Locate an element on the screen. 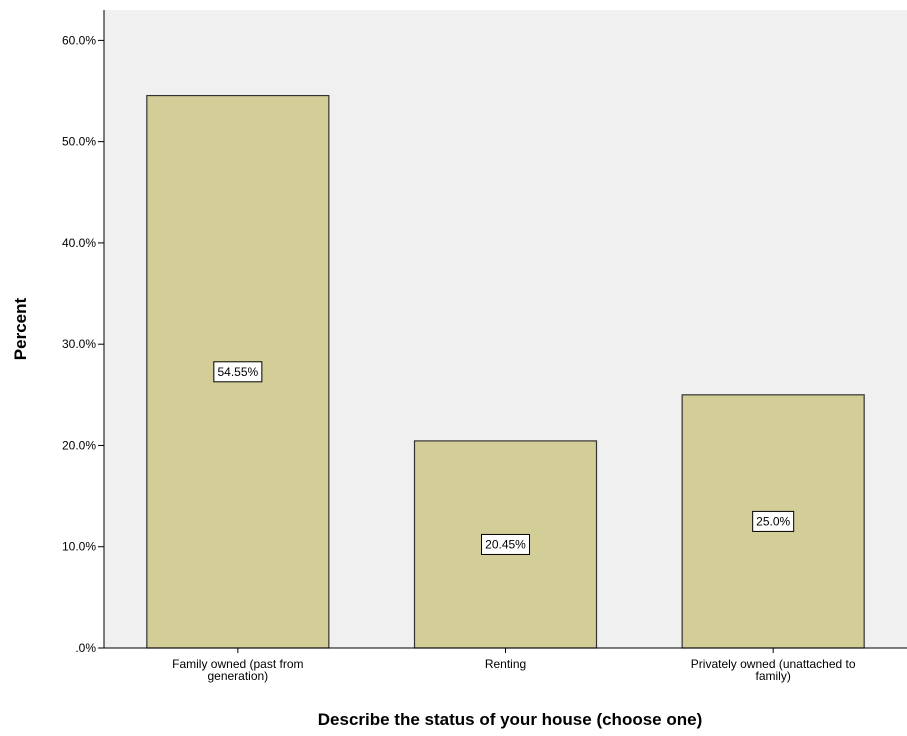 Image resolution: width=907 pixels, height=736 pixels. x-category-label: Renting is located at coordinates (505, 664).